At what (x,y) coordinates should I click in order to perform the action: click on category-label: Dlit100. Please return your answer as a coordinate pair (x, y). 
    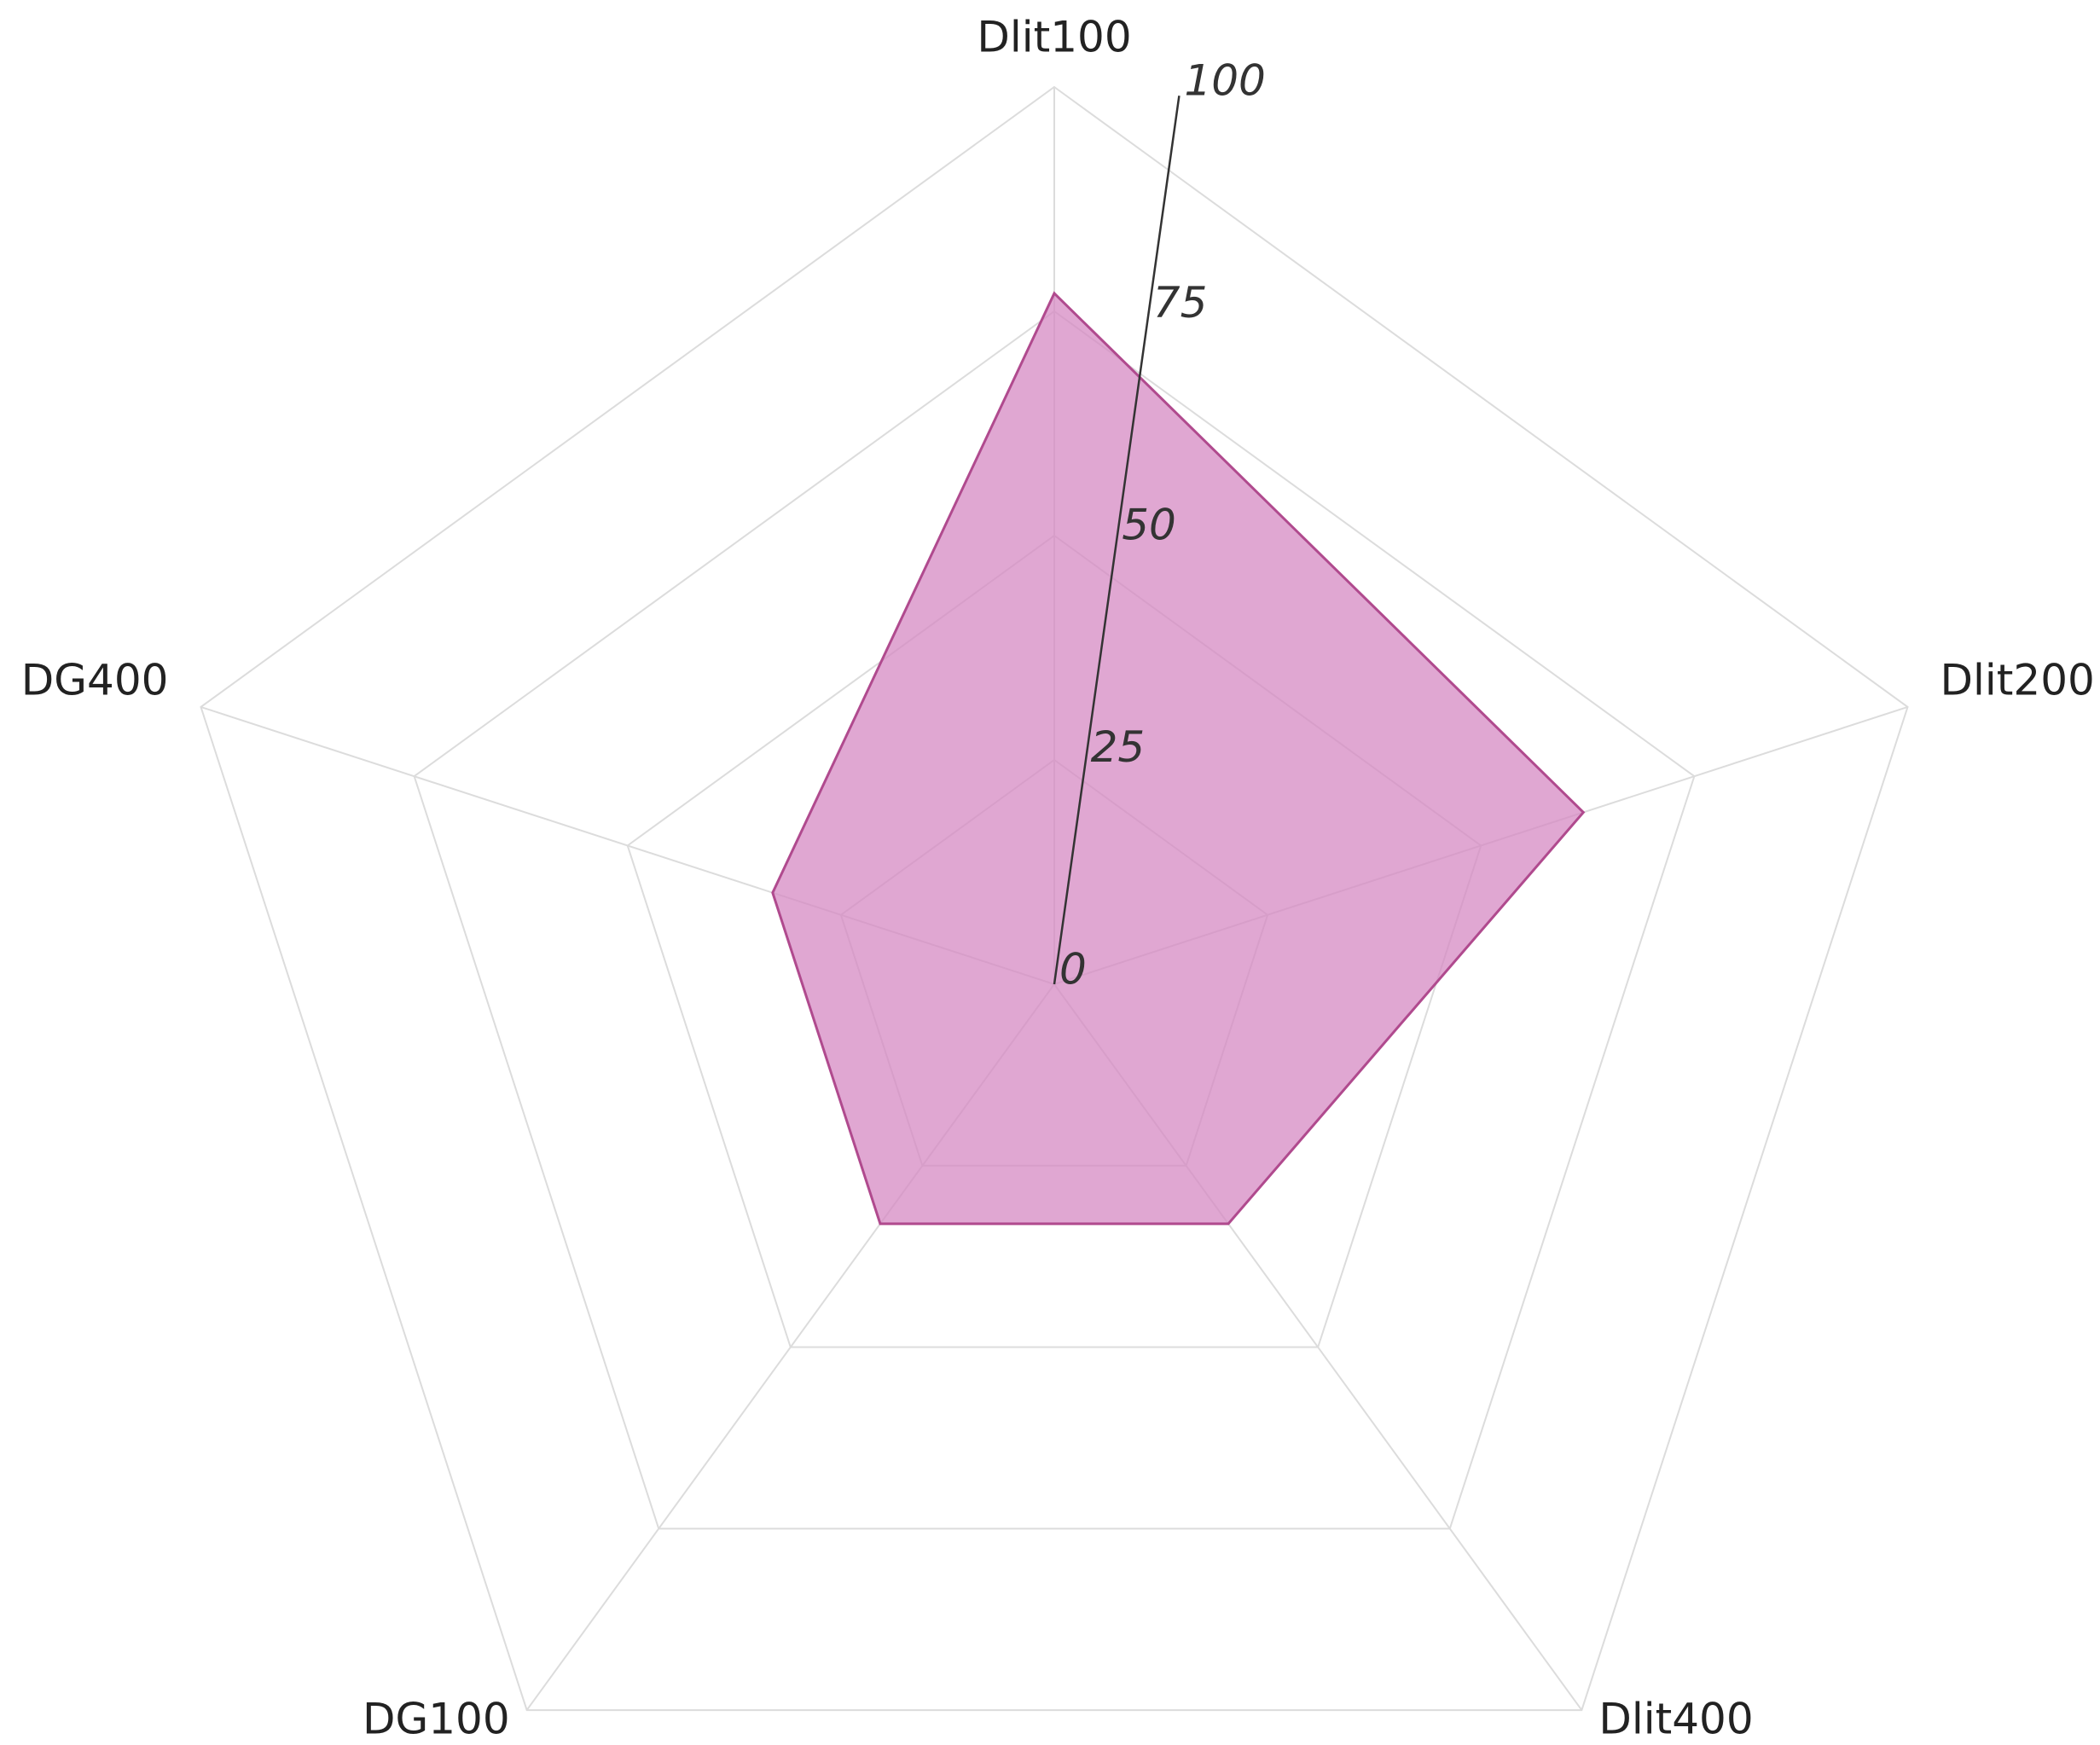
    Looking at the image, I should click on (1054, 37).